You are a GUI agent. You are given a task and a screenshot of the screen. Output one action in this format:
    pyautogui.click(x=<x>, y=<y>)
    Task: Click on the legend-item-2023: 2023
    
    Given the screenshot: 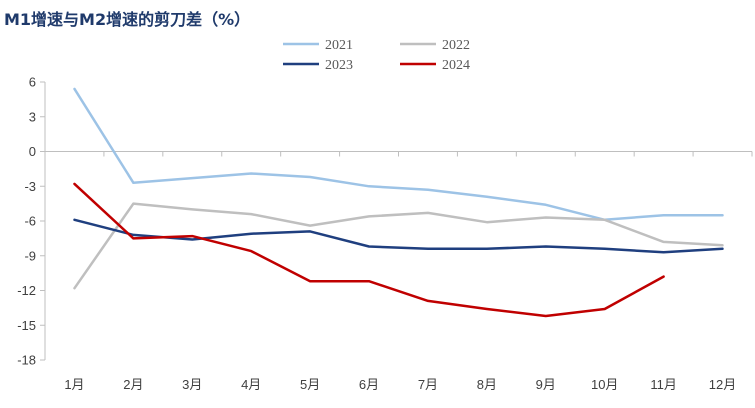 What is the action you would take?
    pyautogui.click(x=318, y=65)
    